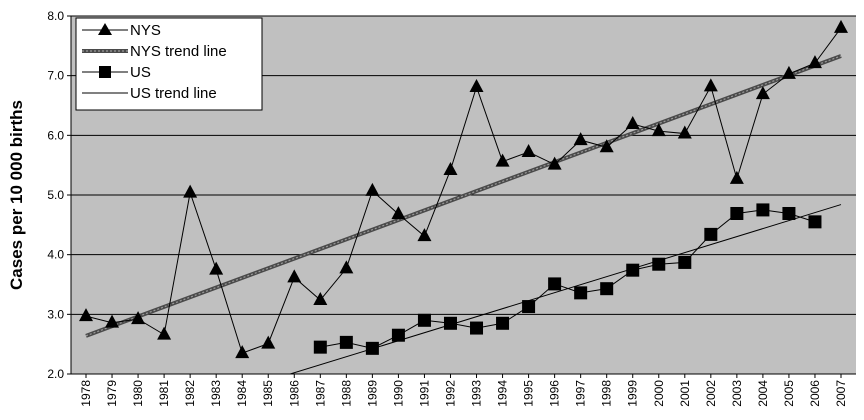 The height and width of the screenshot is (420, 864). I want to click on x-tick-label: 1998, so click(607, 393).